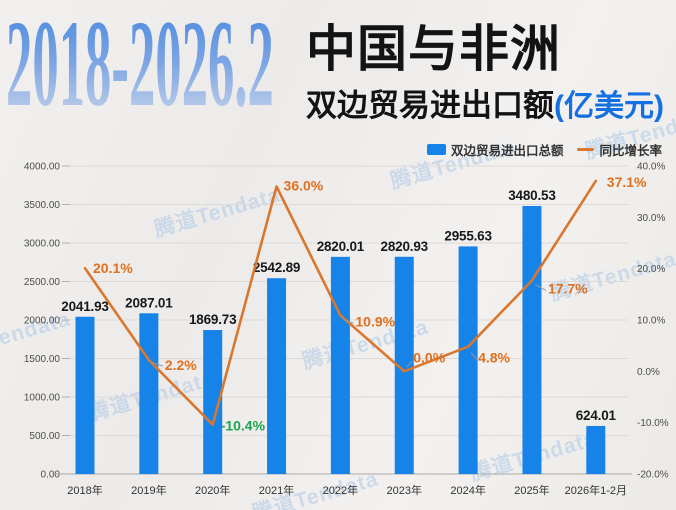 This screenshot has width=676, height=510. What do you see at coordinates (51, 475) in the screenshot?
I see `left-axis-label: 0.00` at bounding box center [51, 475].